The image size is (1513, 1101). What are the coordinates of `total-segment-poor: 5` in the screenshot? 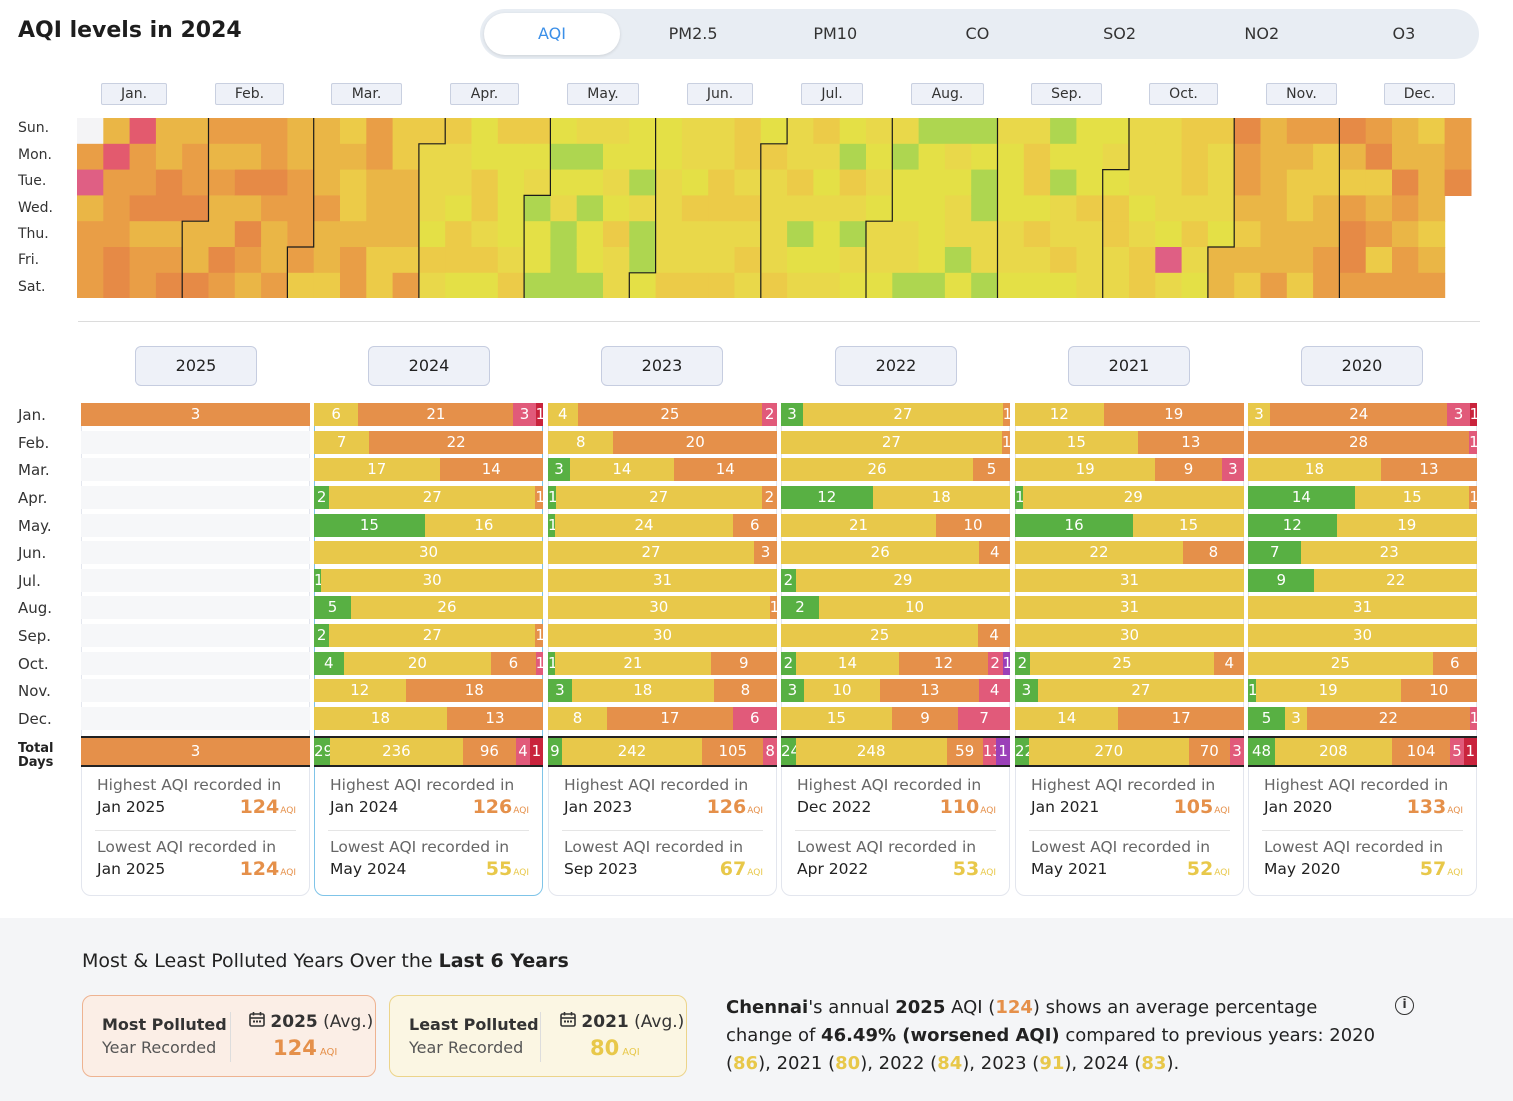 It's located at (1457, 751).